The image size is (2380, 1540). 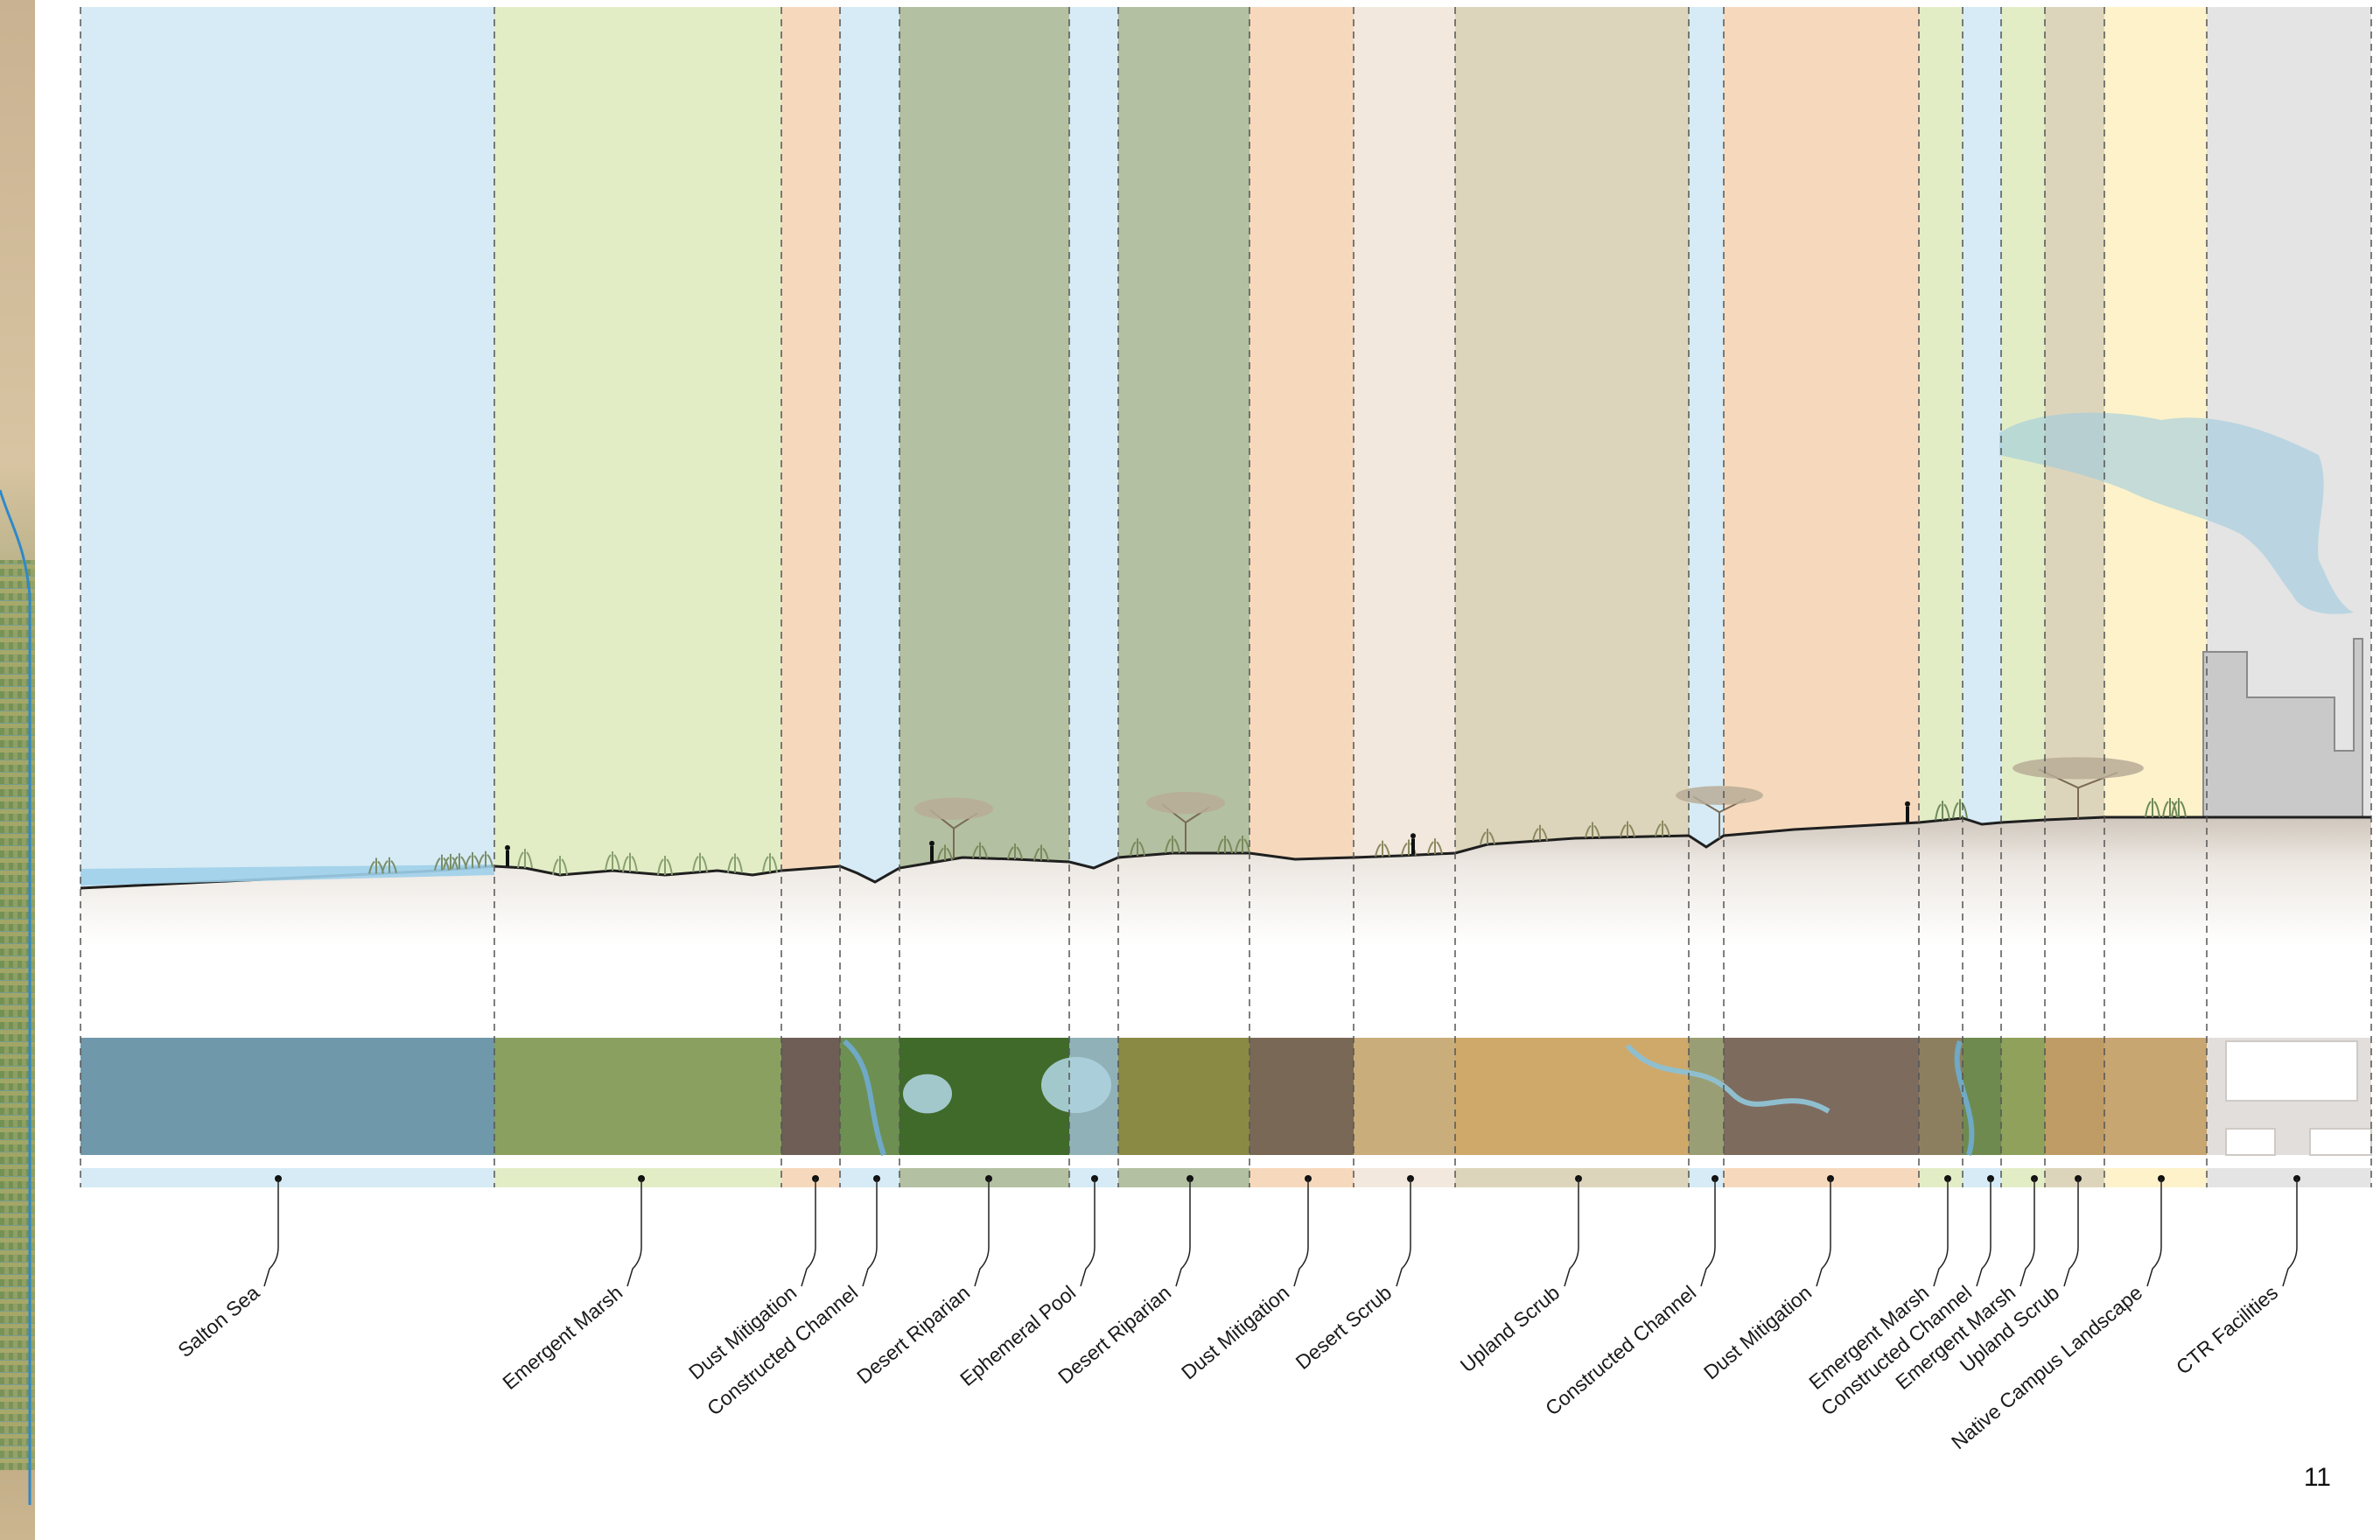 I want to click on aerial-photo-strip, so click(x=1226, y=1097).